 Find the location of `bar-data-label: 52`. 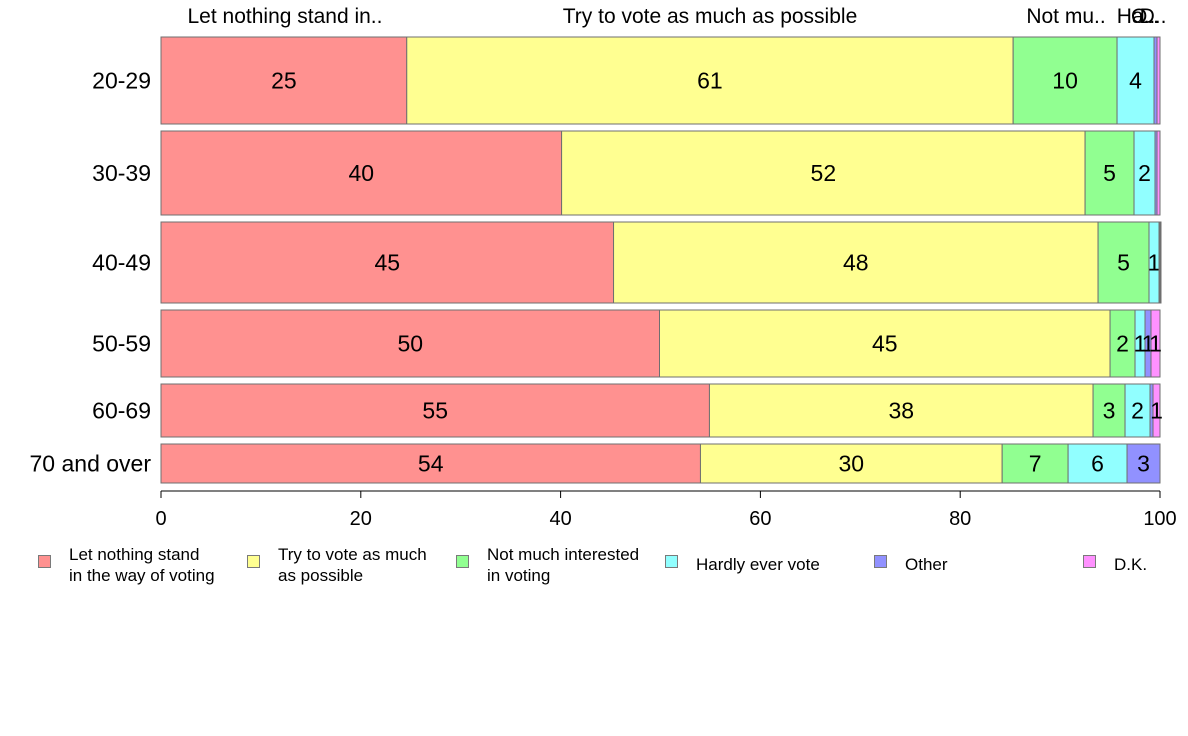

bar-data-label: 52 is located at coordinates (824, 173).